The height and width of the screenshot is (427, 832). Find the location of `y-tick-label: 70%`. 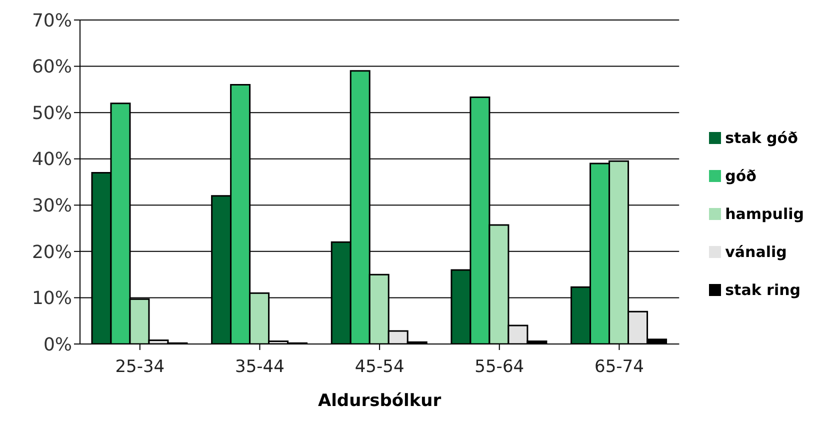

y-tick-label: 70% is located at coordinates (52, 21).